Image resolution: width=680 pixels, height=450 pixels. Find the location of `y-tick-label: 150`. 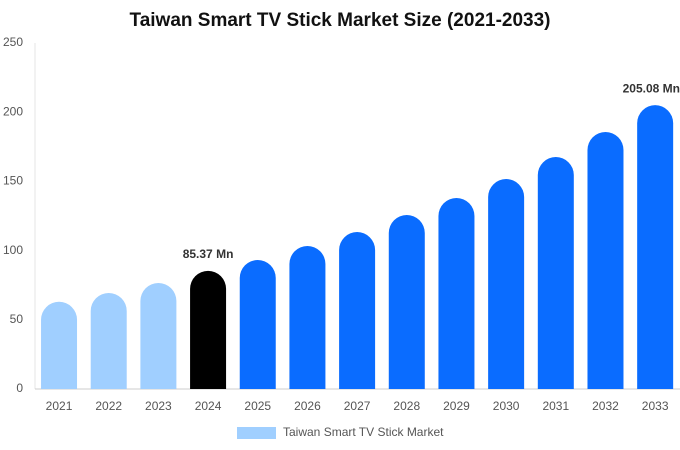

y-tick-label: 150 is located at coordinates (13, 181).